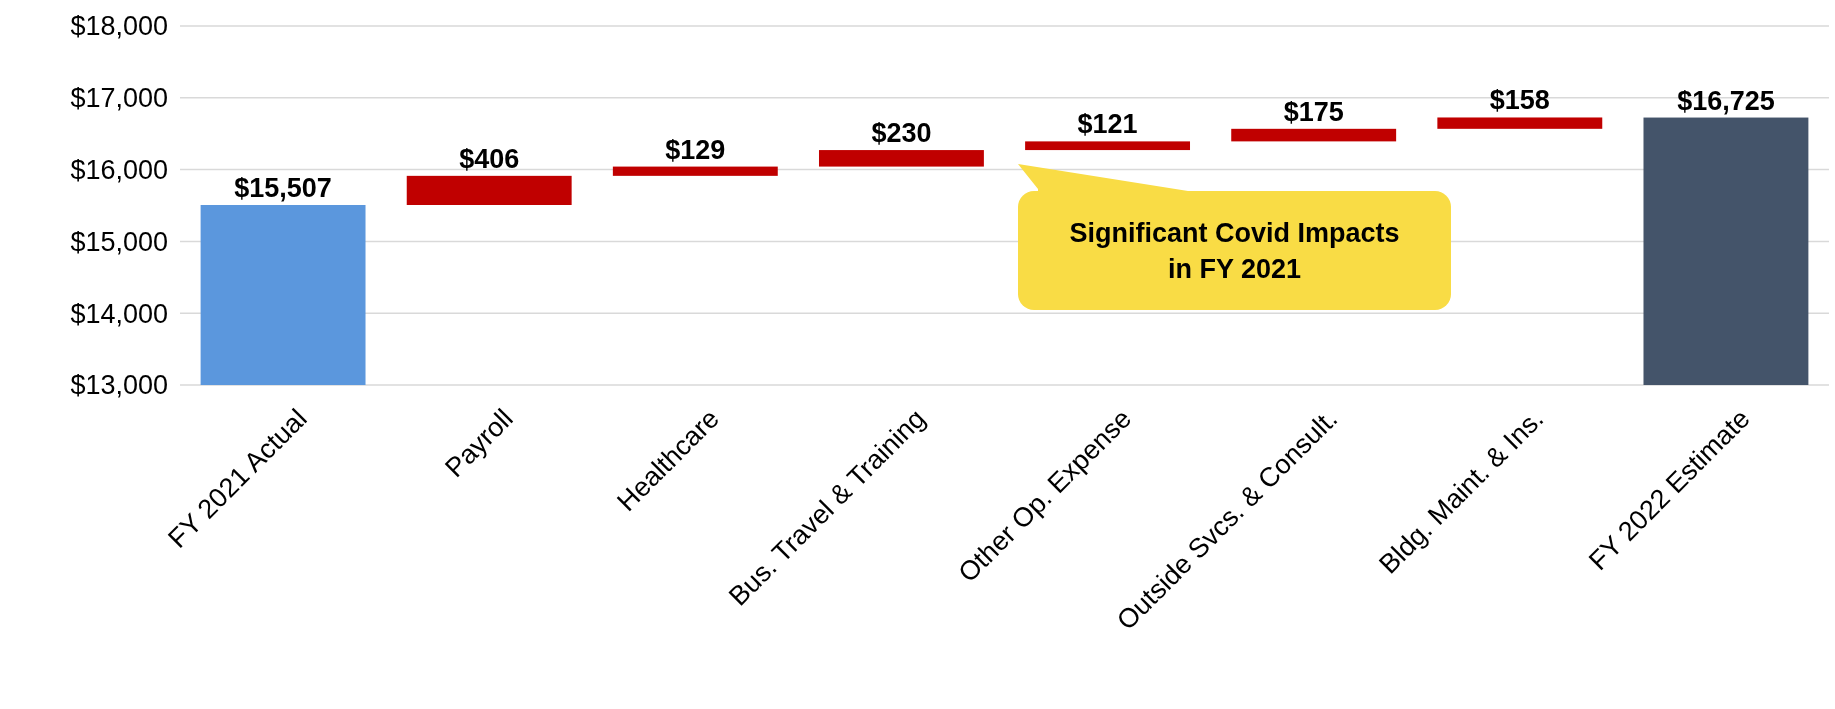 The width and height of the screenshot is (1835, 709). What do you see at coordinates (283, 188) in the screenshot?
I see `data-label: $15,507` at bounding box center [283, 188].